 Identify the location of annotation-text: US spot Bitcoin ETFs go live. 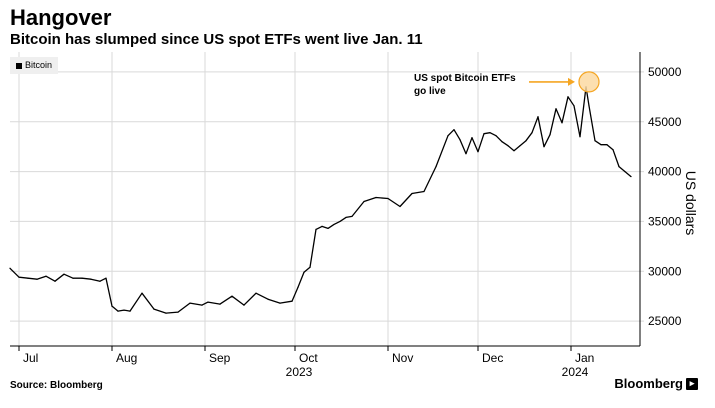
(465, 85).